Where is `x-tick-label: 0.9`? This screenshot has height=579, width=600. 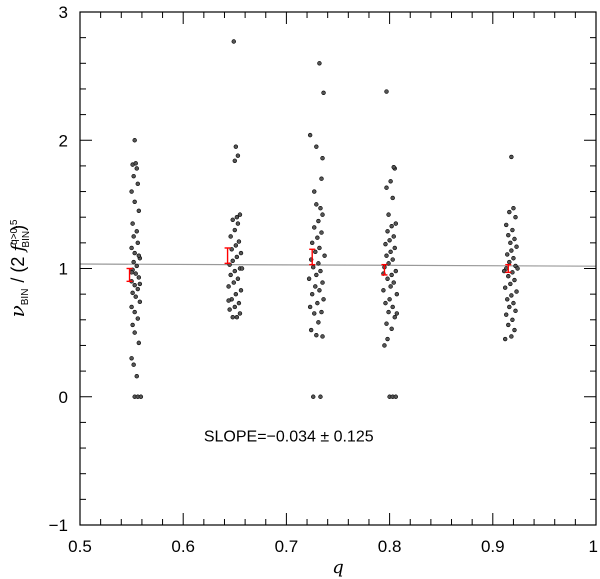
x-tick-label: 0.9 is located at coordinates (493, 546).